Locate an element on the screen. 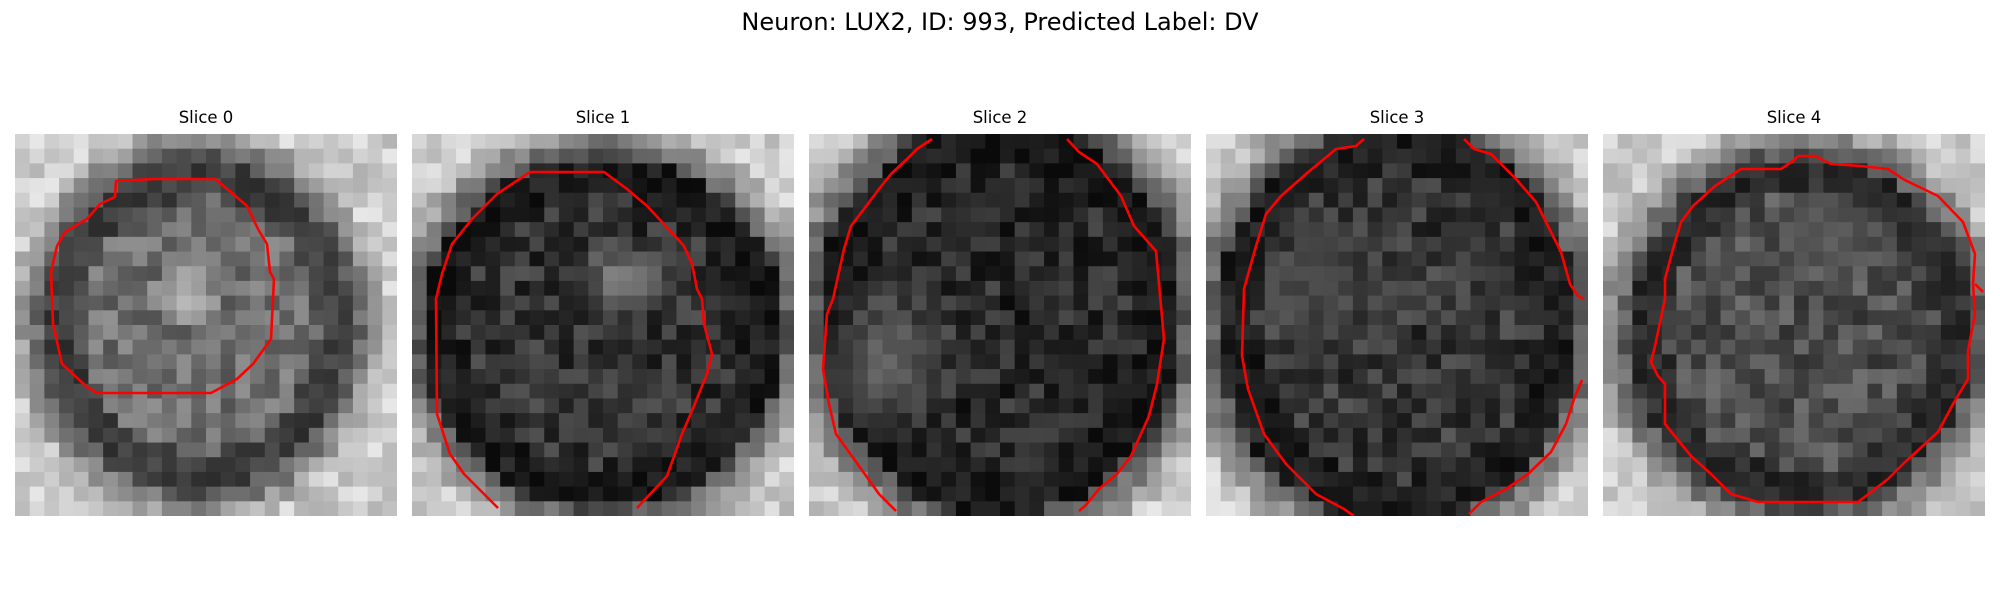 The height and width of the screenshot is (600, 2000). cell-contour-4-edge is located at coordinates (1979, 288).